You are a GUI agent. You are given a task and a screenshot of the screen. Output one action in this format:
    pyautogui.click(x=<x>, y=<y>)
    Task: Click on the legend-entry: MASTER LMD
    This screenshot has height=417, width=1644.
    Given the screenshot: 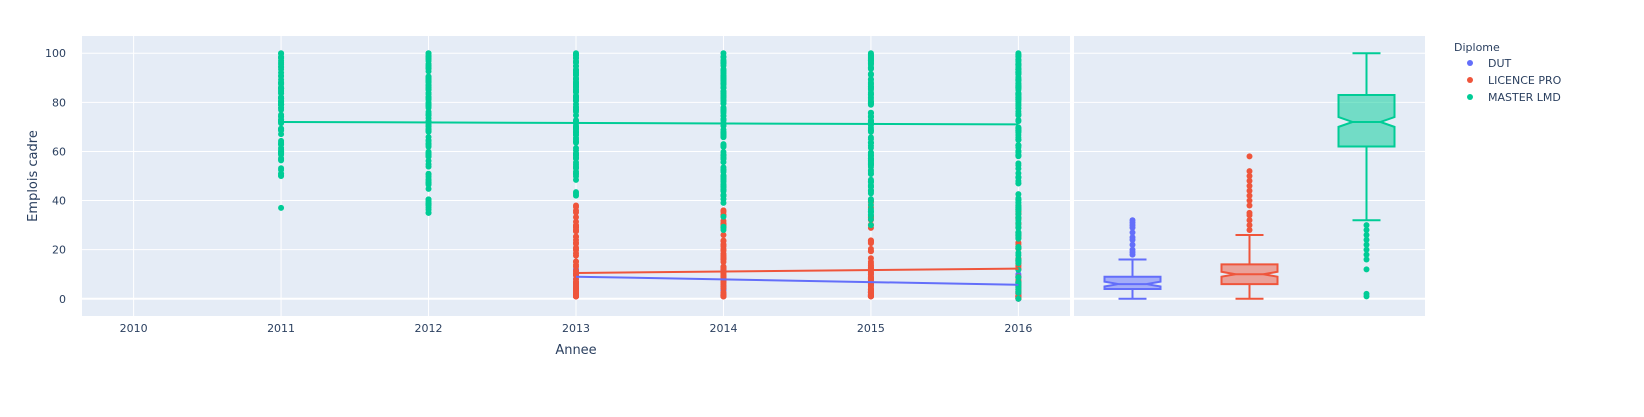 What is the action you would take?
    pyautogui.click(x=1524, y=97)
    